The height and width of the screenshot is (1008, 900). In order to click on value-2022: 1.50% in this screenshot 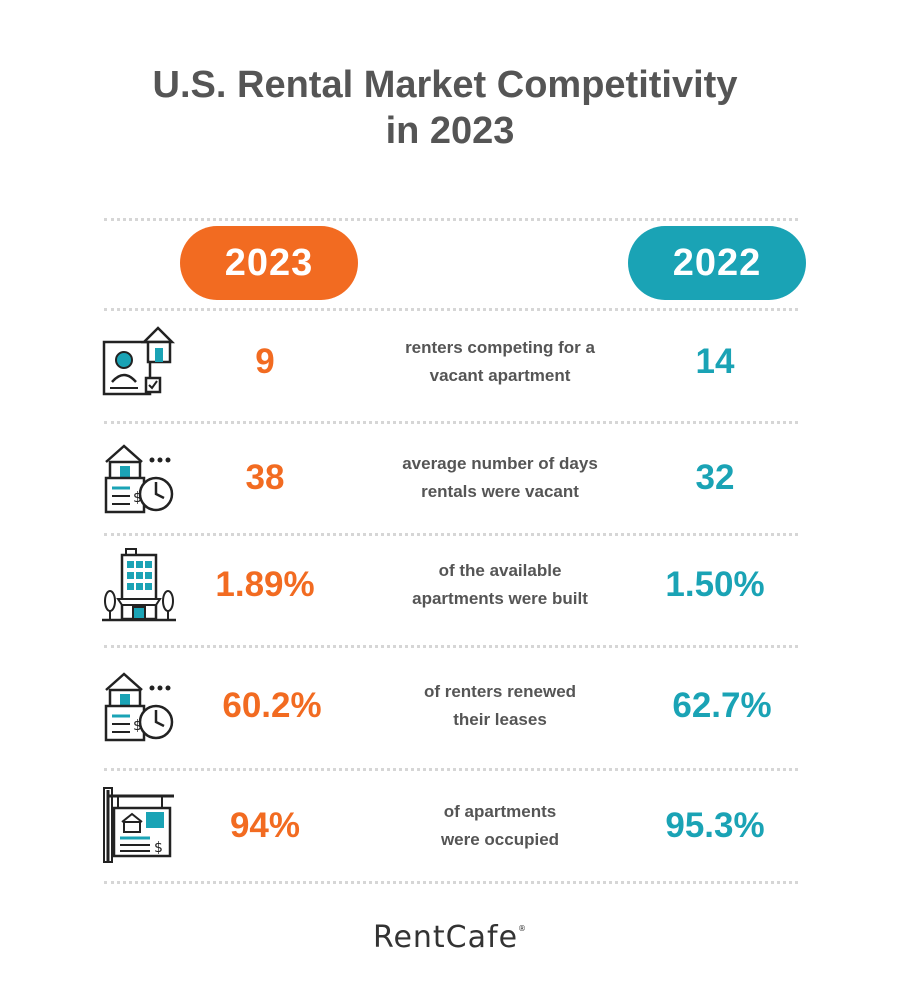, I will do `click(715, 584)`.